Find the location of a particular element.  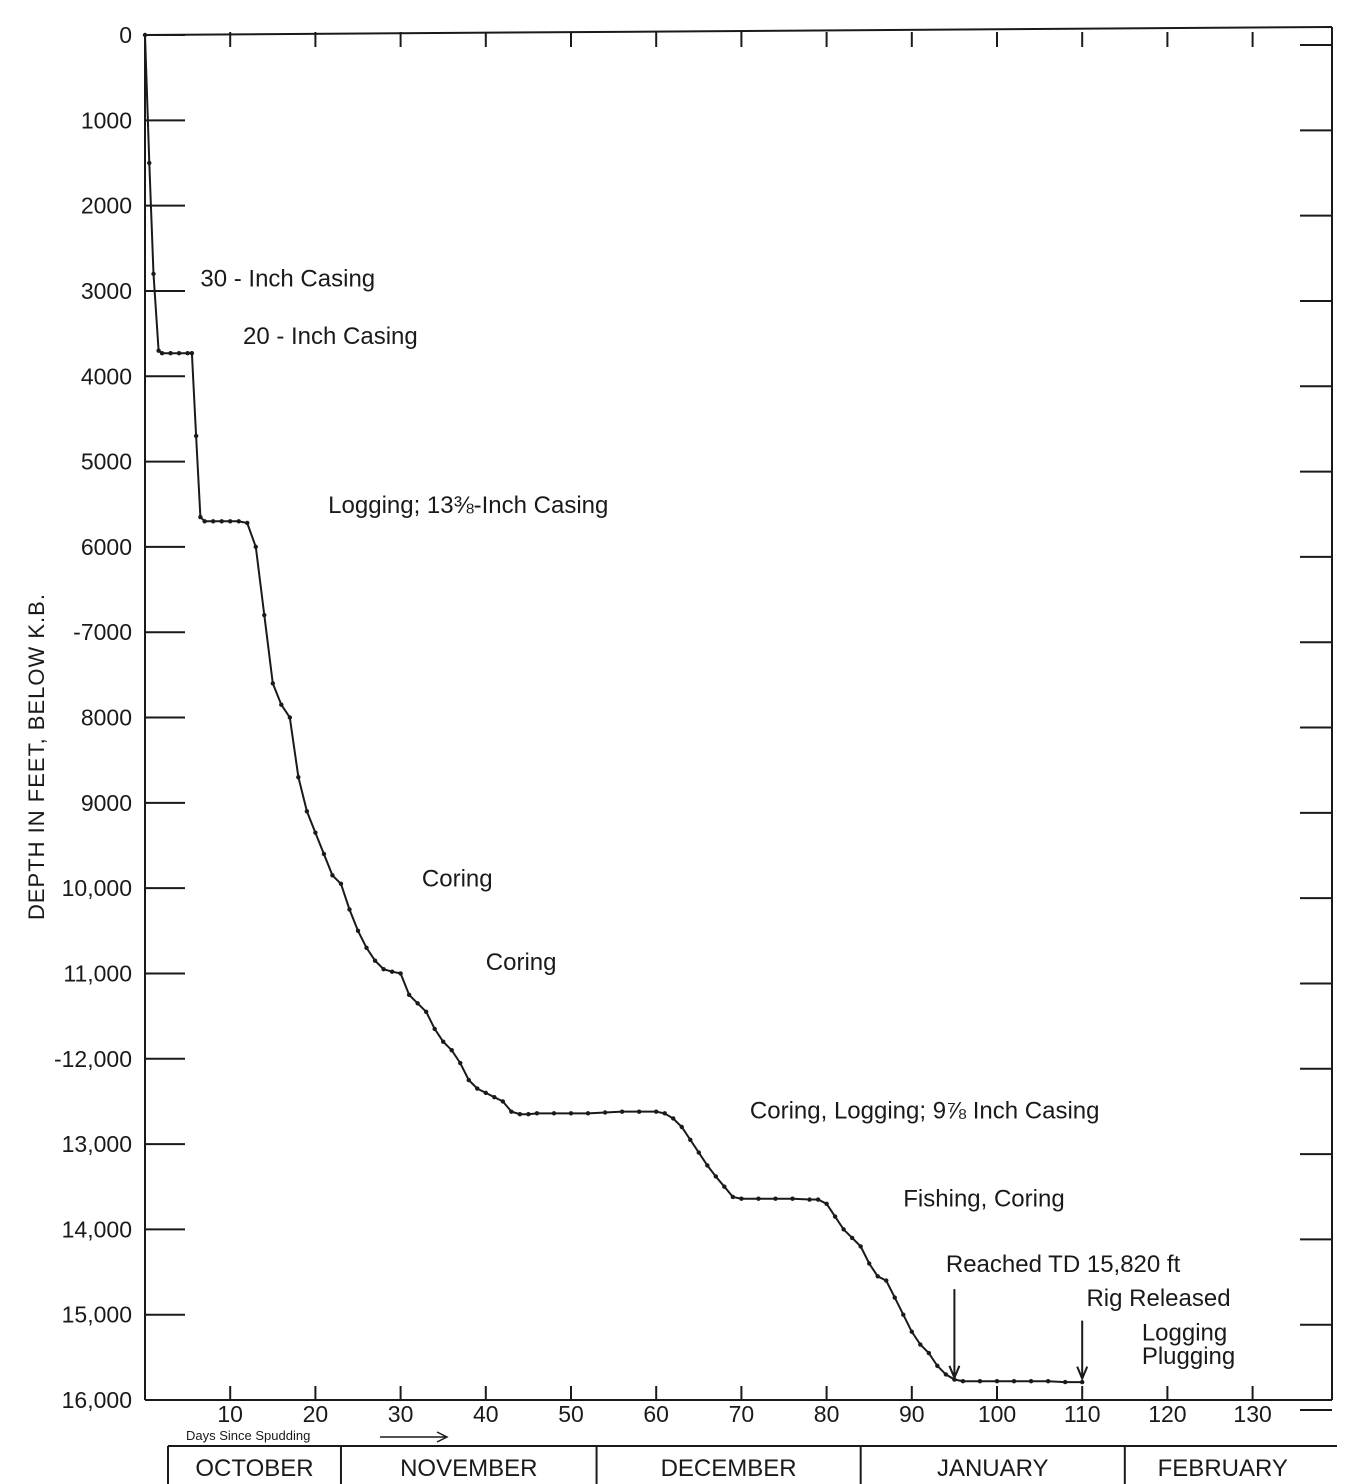

annotation-label: Logging is located at coordinates (1184, 1332).